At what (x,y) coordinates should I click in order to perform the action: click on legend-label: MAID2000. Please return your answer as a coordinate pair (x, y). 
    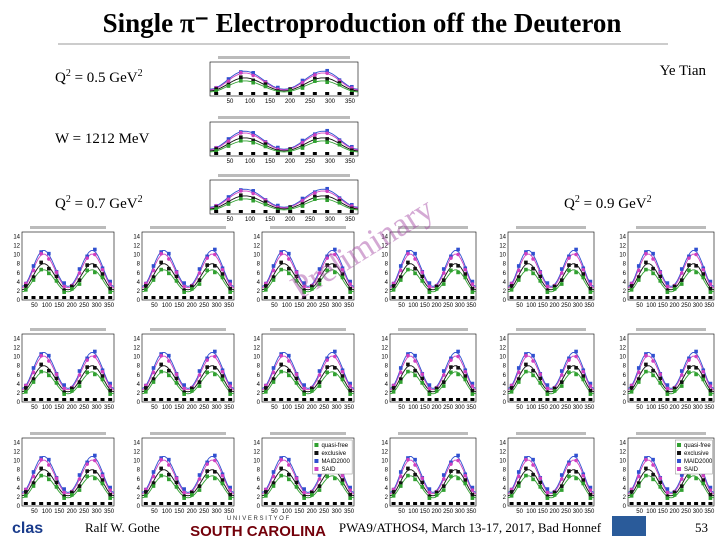
    Looking at the image, I should click on (698, 462).